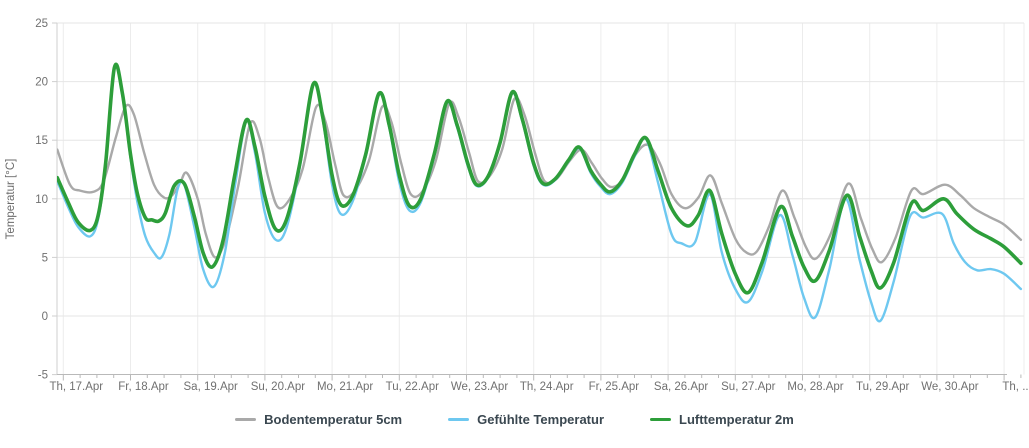 Image resolution: width=1029 pixels, height=448 pixels. What do you see at coordinates (815, 387) in the screenshot?
I see `x-tick-label: Mo, 28.Apr` at bounding box center [815, 387].